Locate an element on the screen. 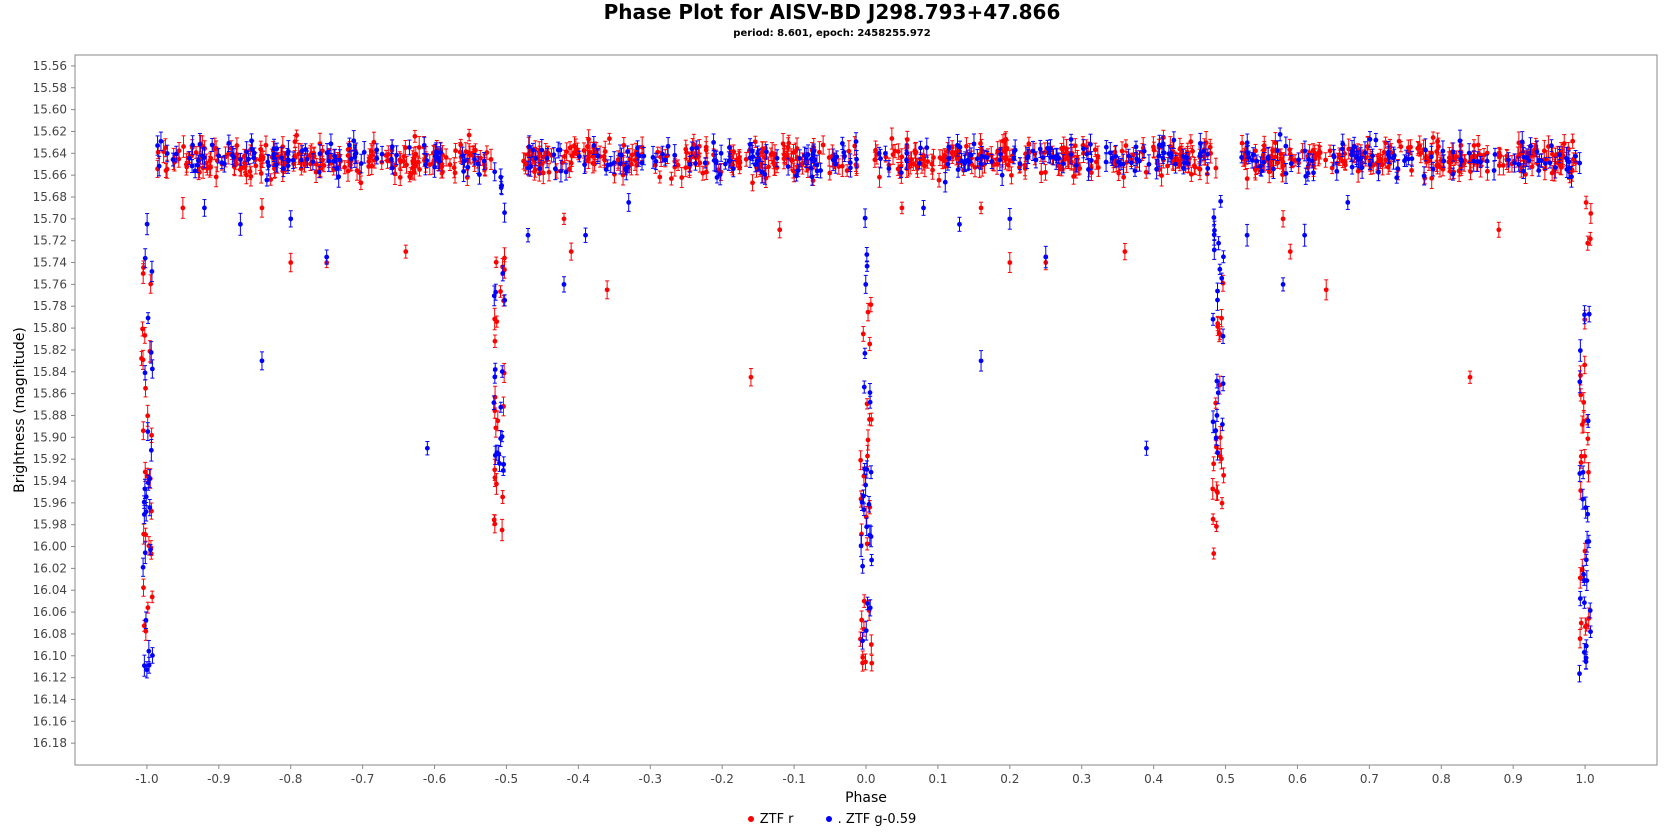  y-tick-label: 15.92 is located at coordinates (50, 459).